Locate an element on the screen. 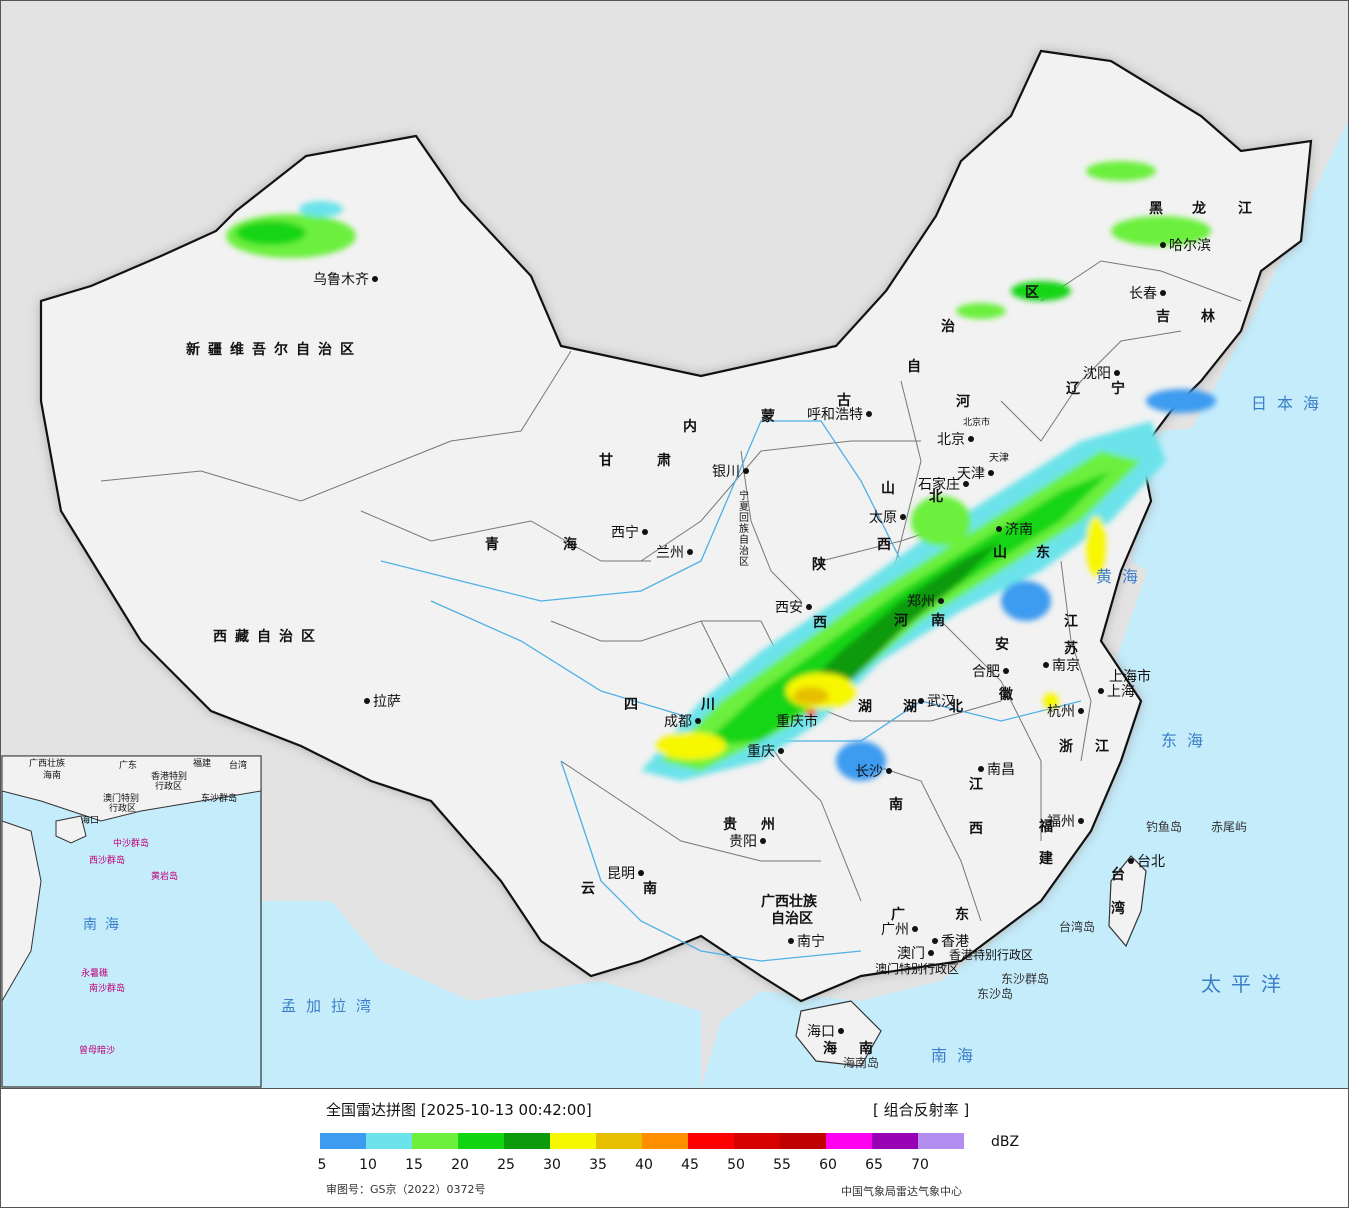 The image size is (1349, 1208). province-label: 林 is located at coordinates (1208, 316).